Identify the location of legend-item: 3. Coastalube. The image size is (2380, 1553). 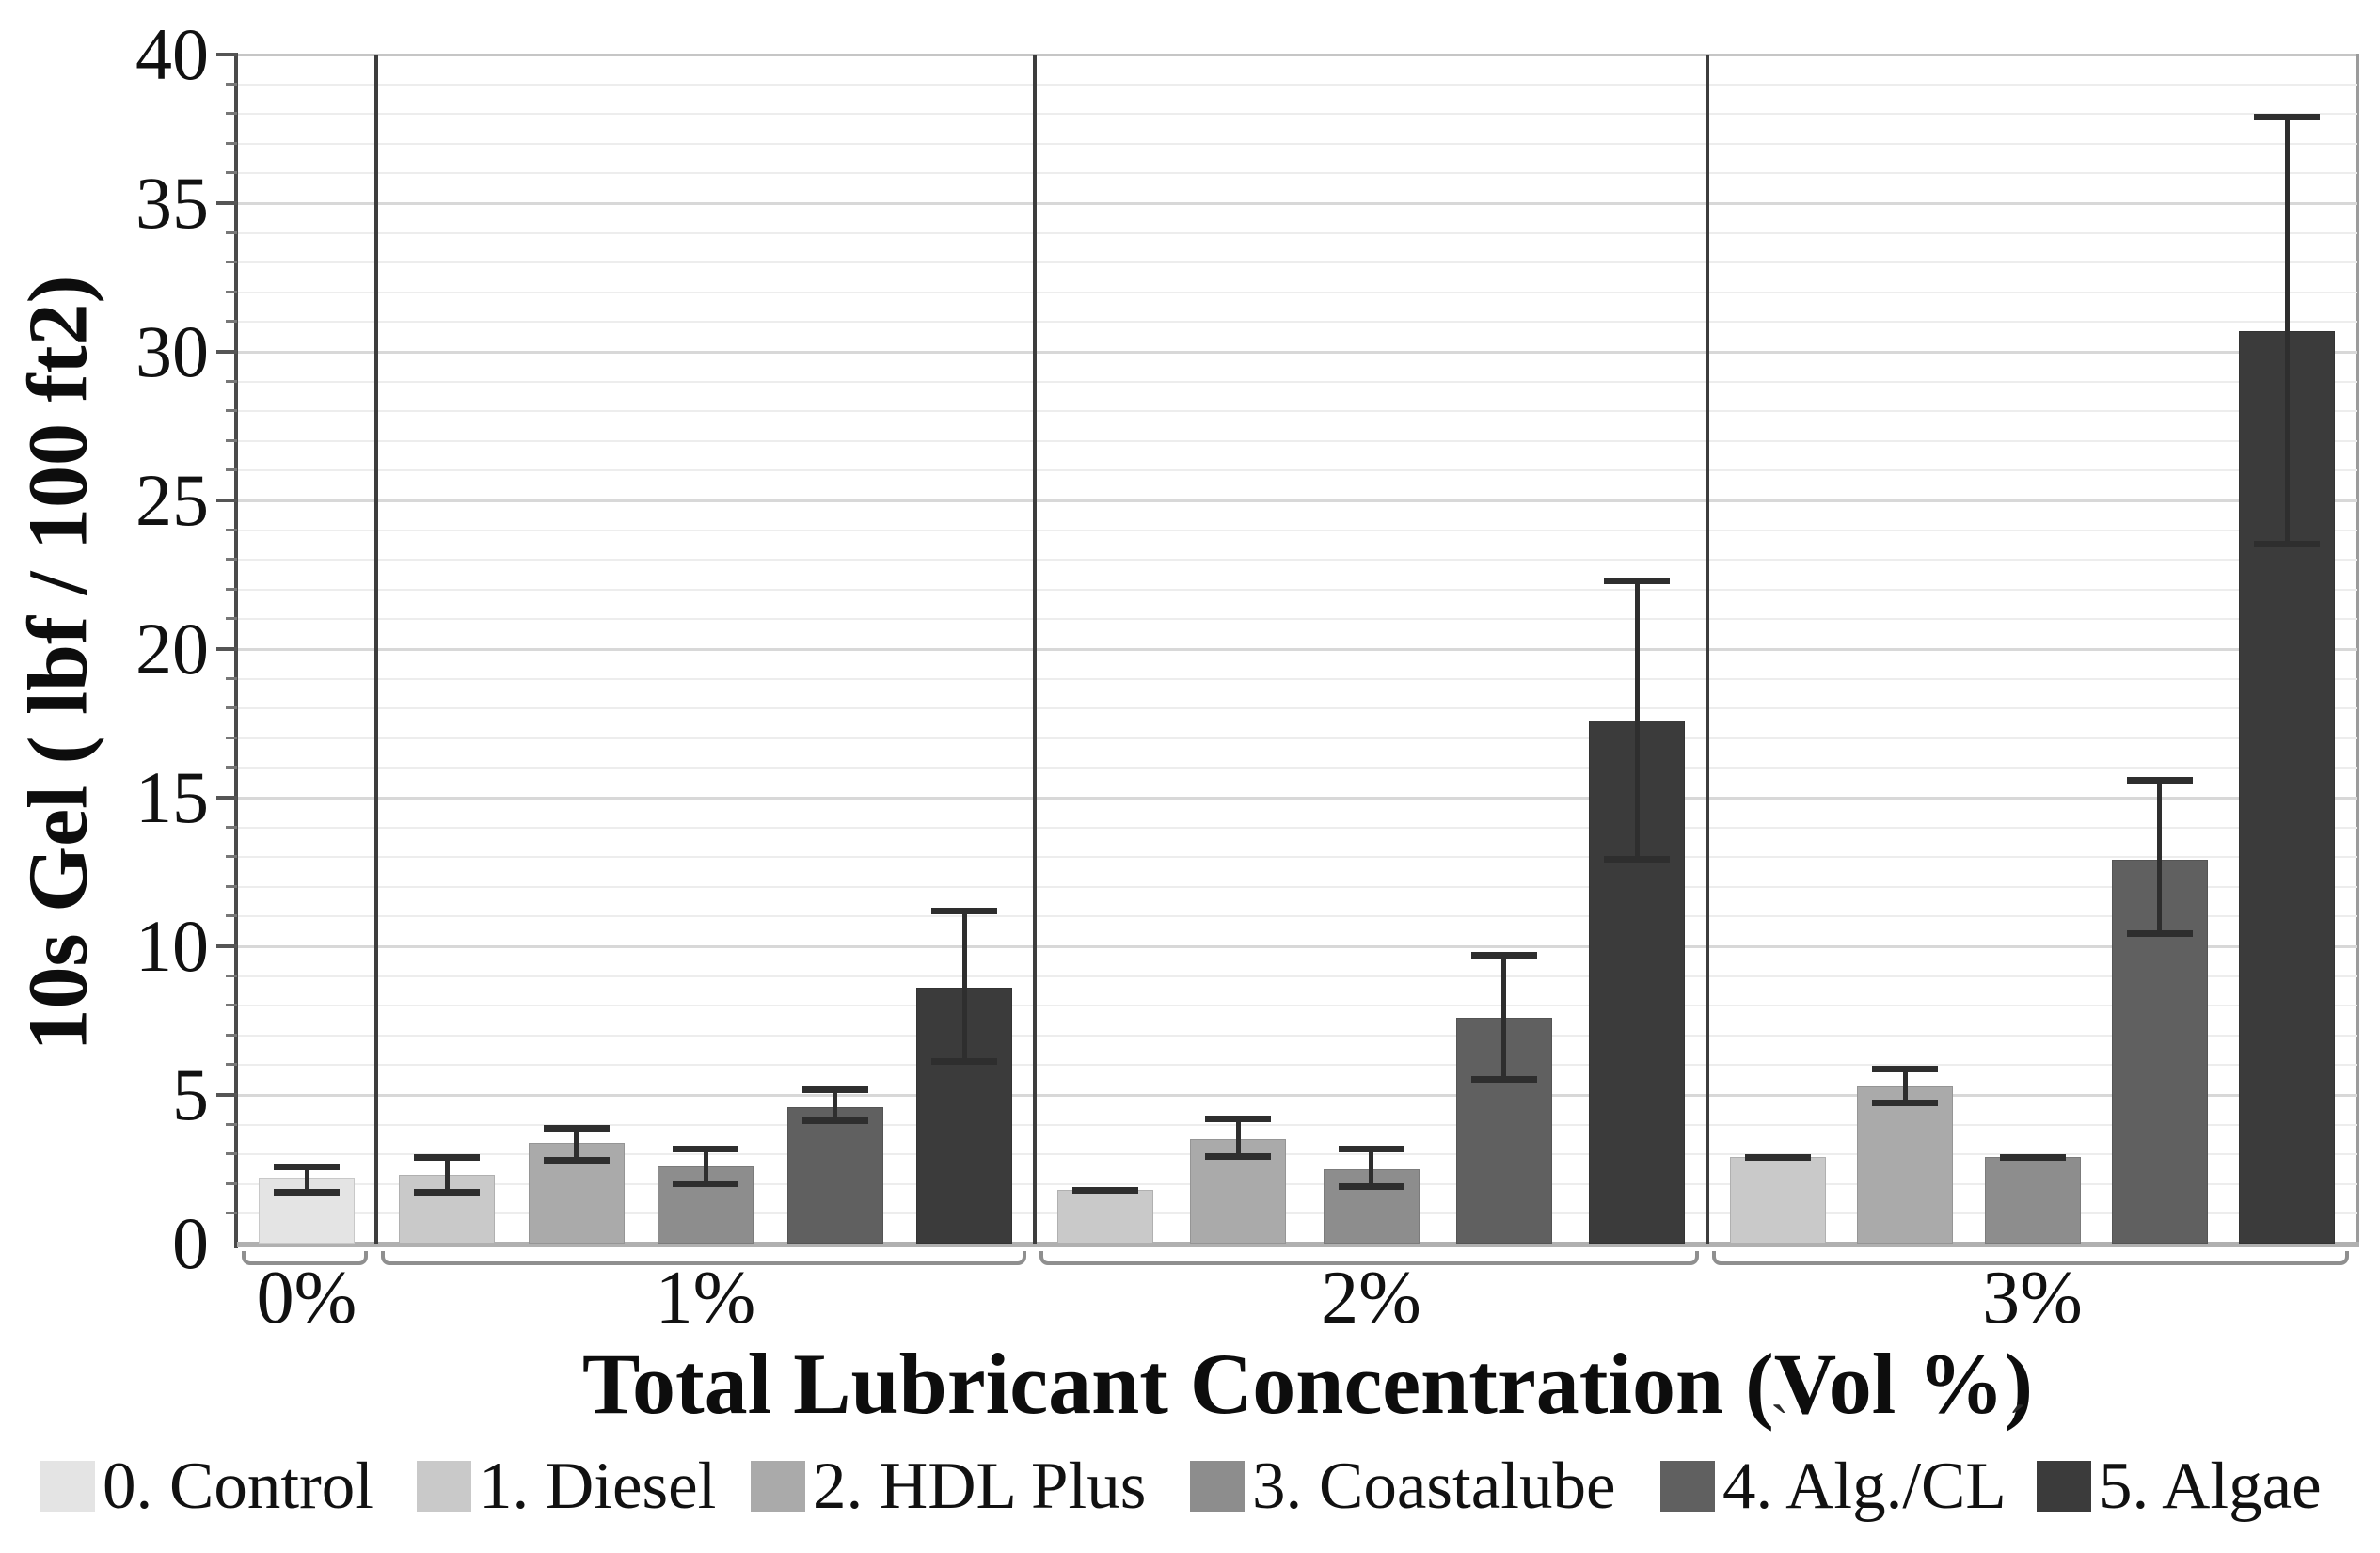
(1403, 1486).